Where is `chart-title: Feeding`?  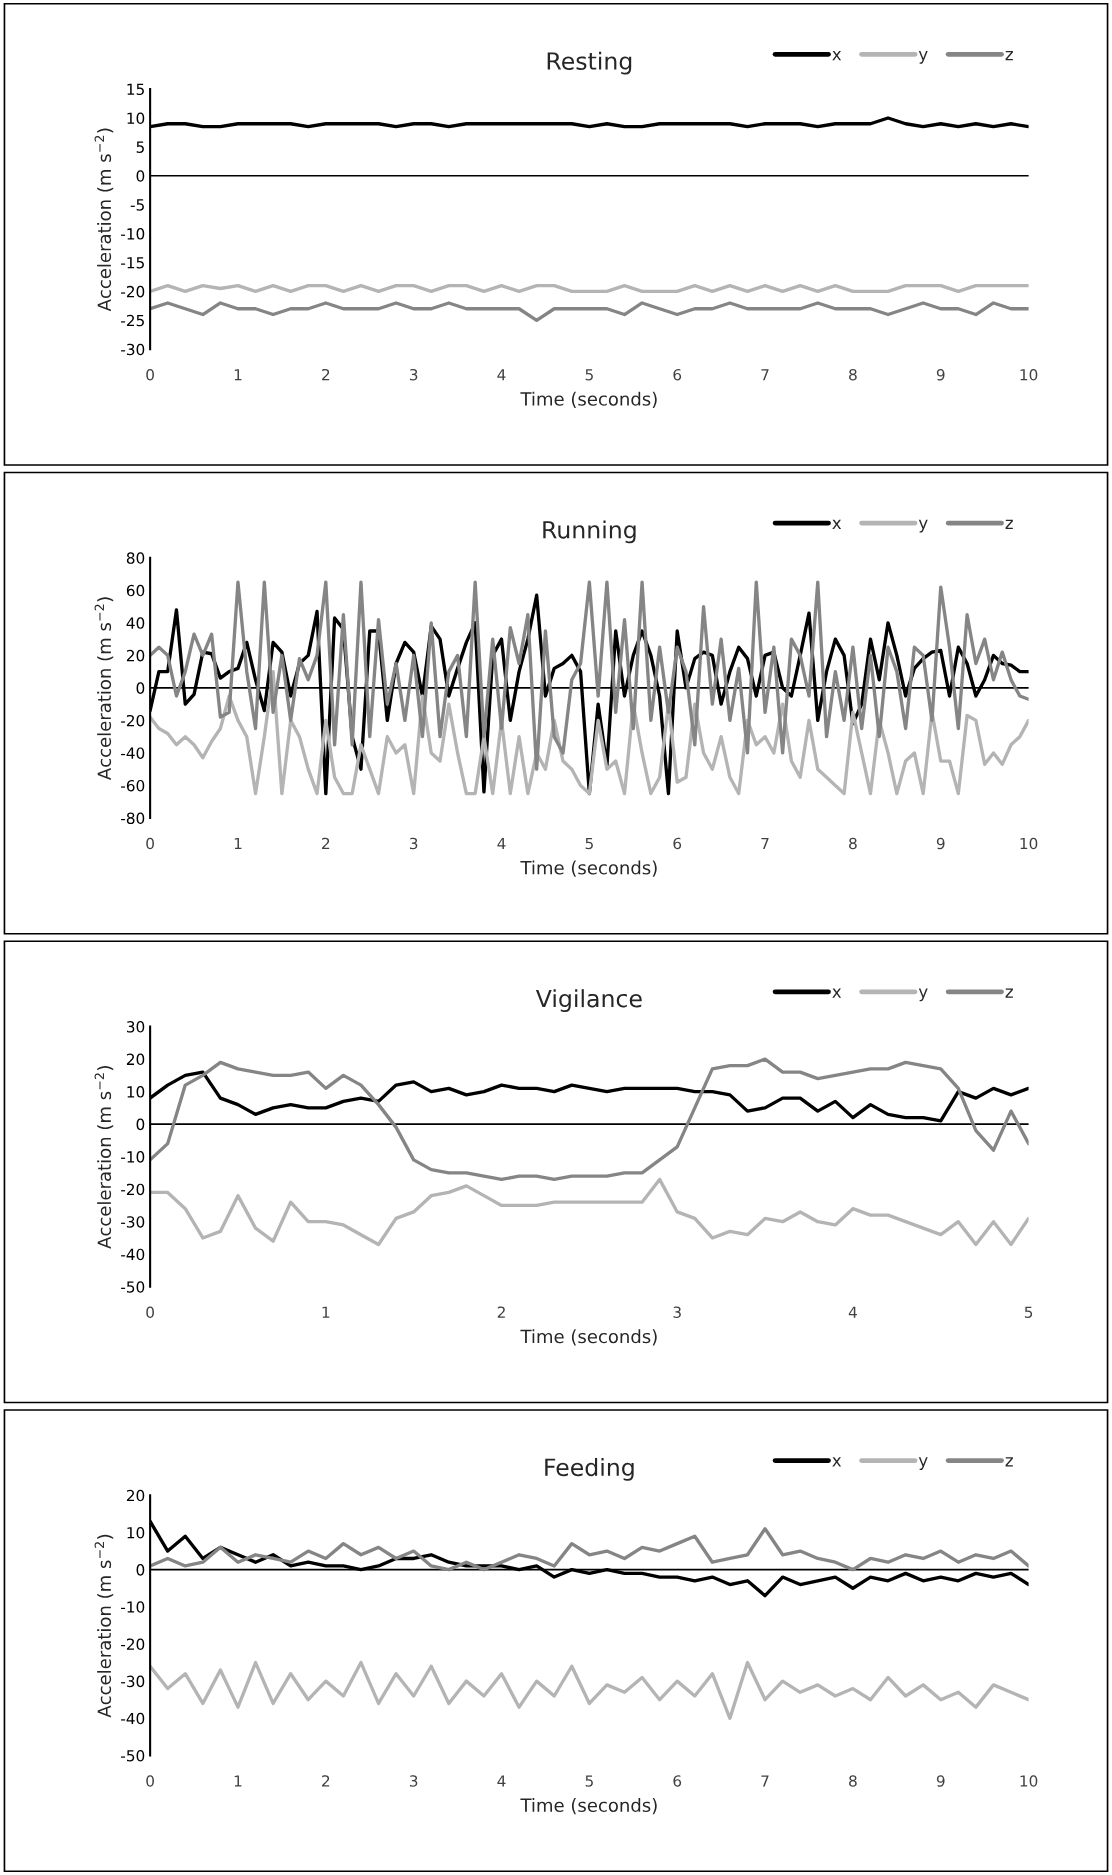 chart-title: Feeding is located at coordinates (589, 1469).